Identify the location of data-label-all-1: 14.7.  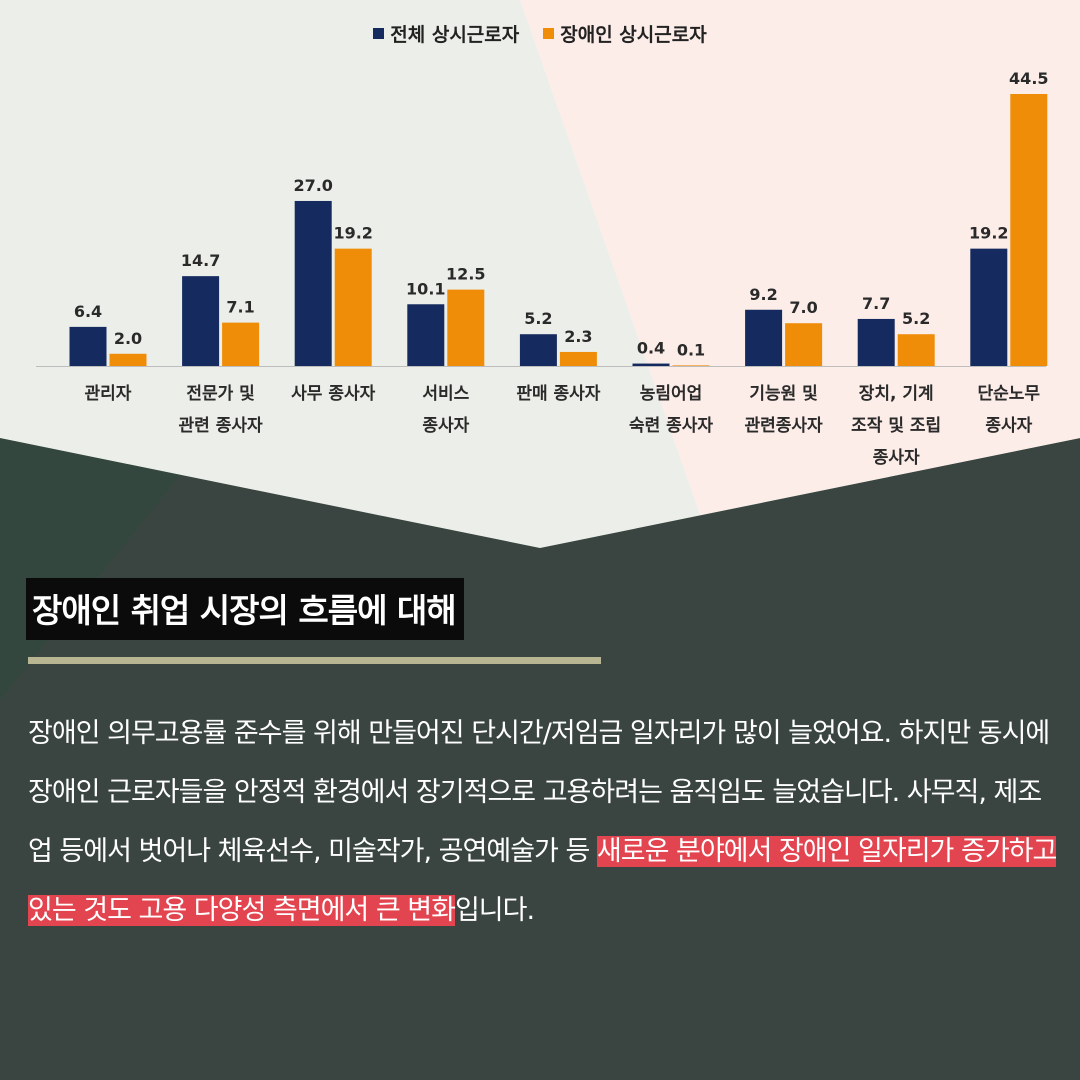
(200, 260).